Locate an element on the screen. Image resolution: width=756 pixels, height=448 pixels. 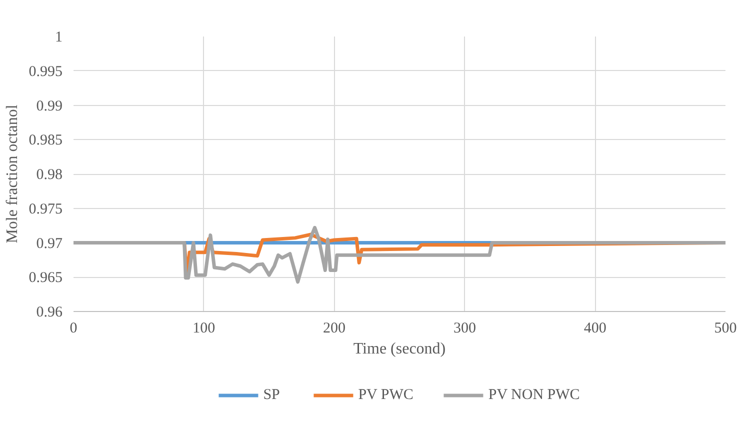
y-tick-label: 0.99 is located at coordinates (49, 106).